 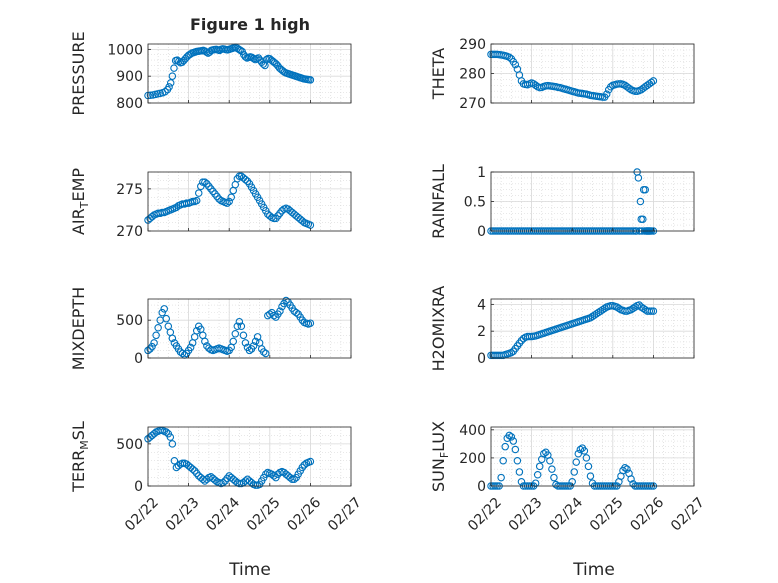 I want to click on x-tick-label: 02/25, so click(x=264, y=515).